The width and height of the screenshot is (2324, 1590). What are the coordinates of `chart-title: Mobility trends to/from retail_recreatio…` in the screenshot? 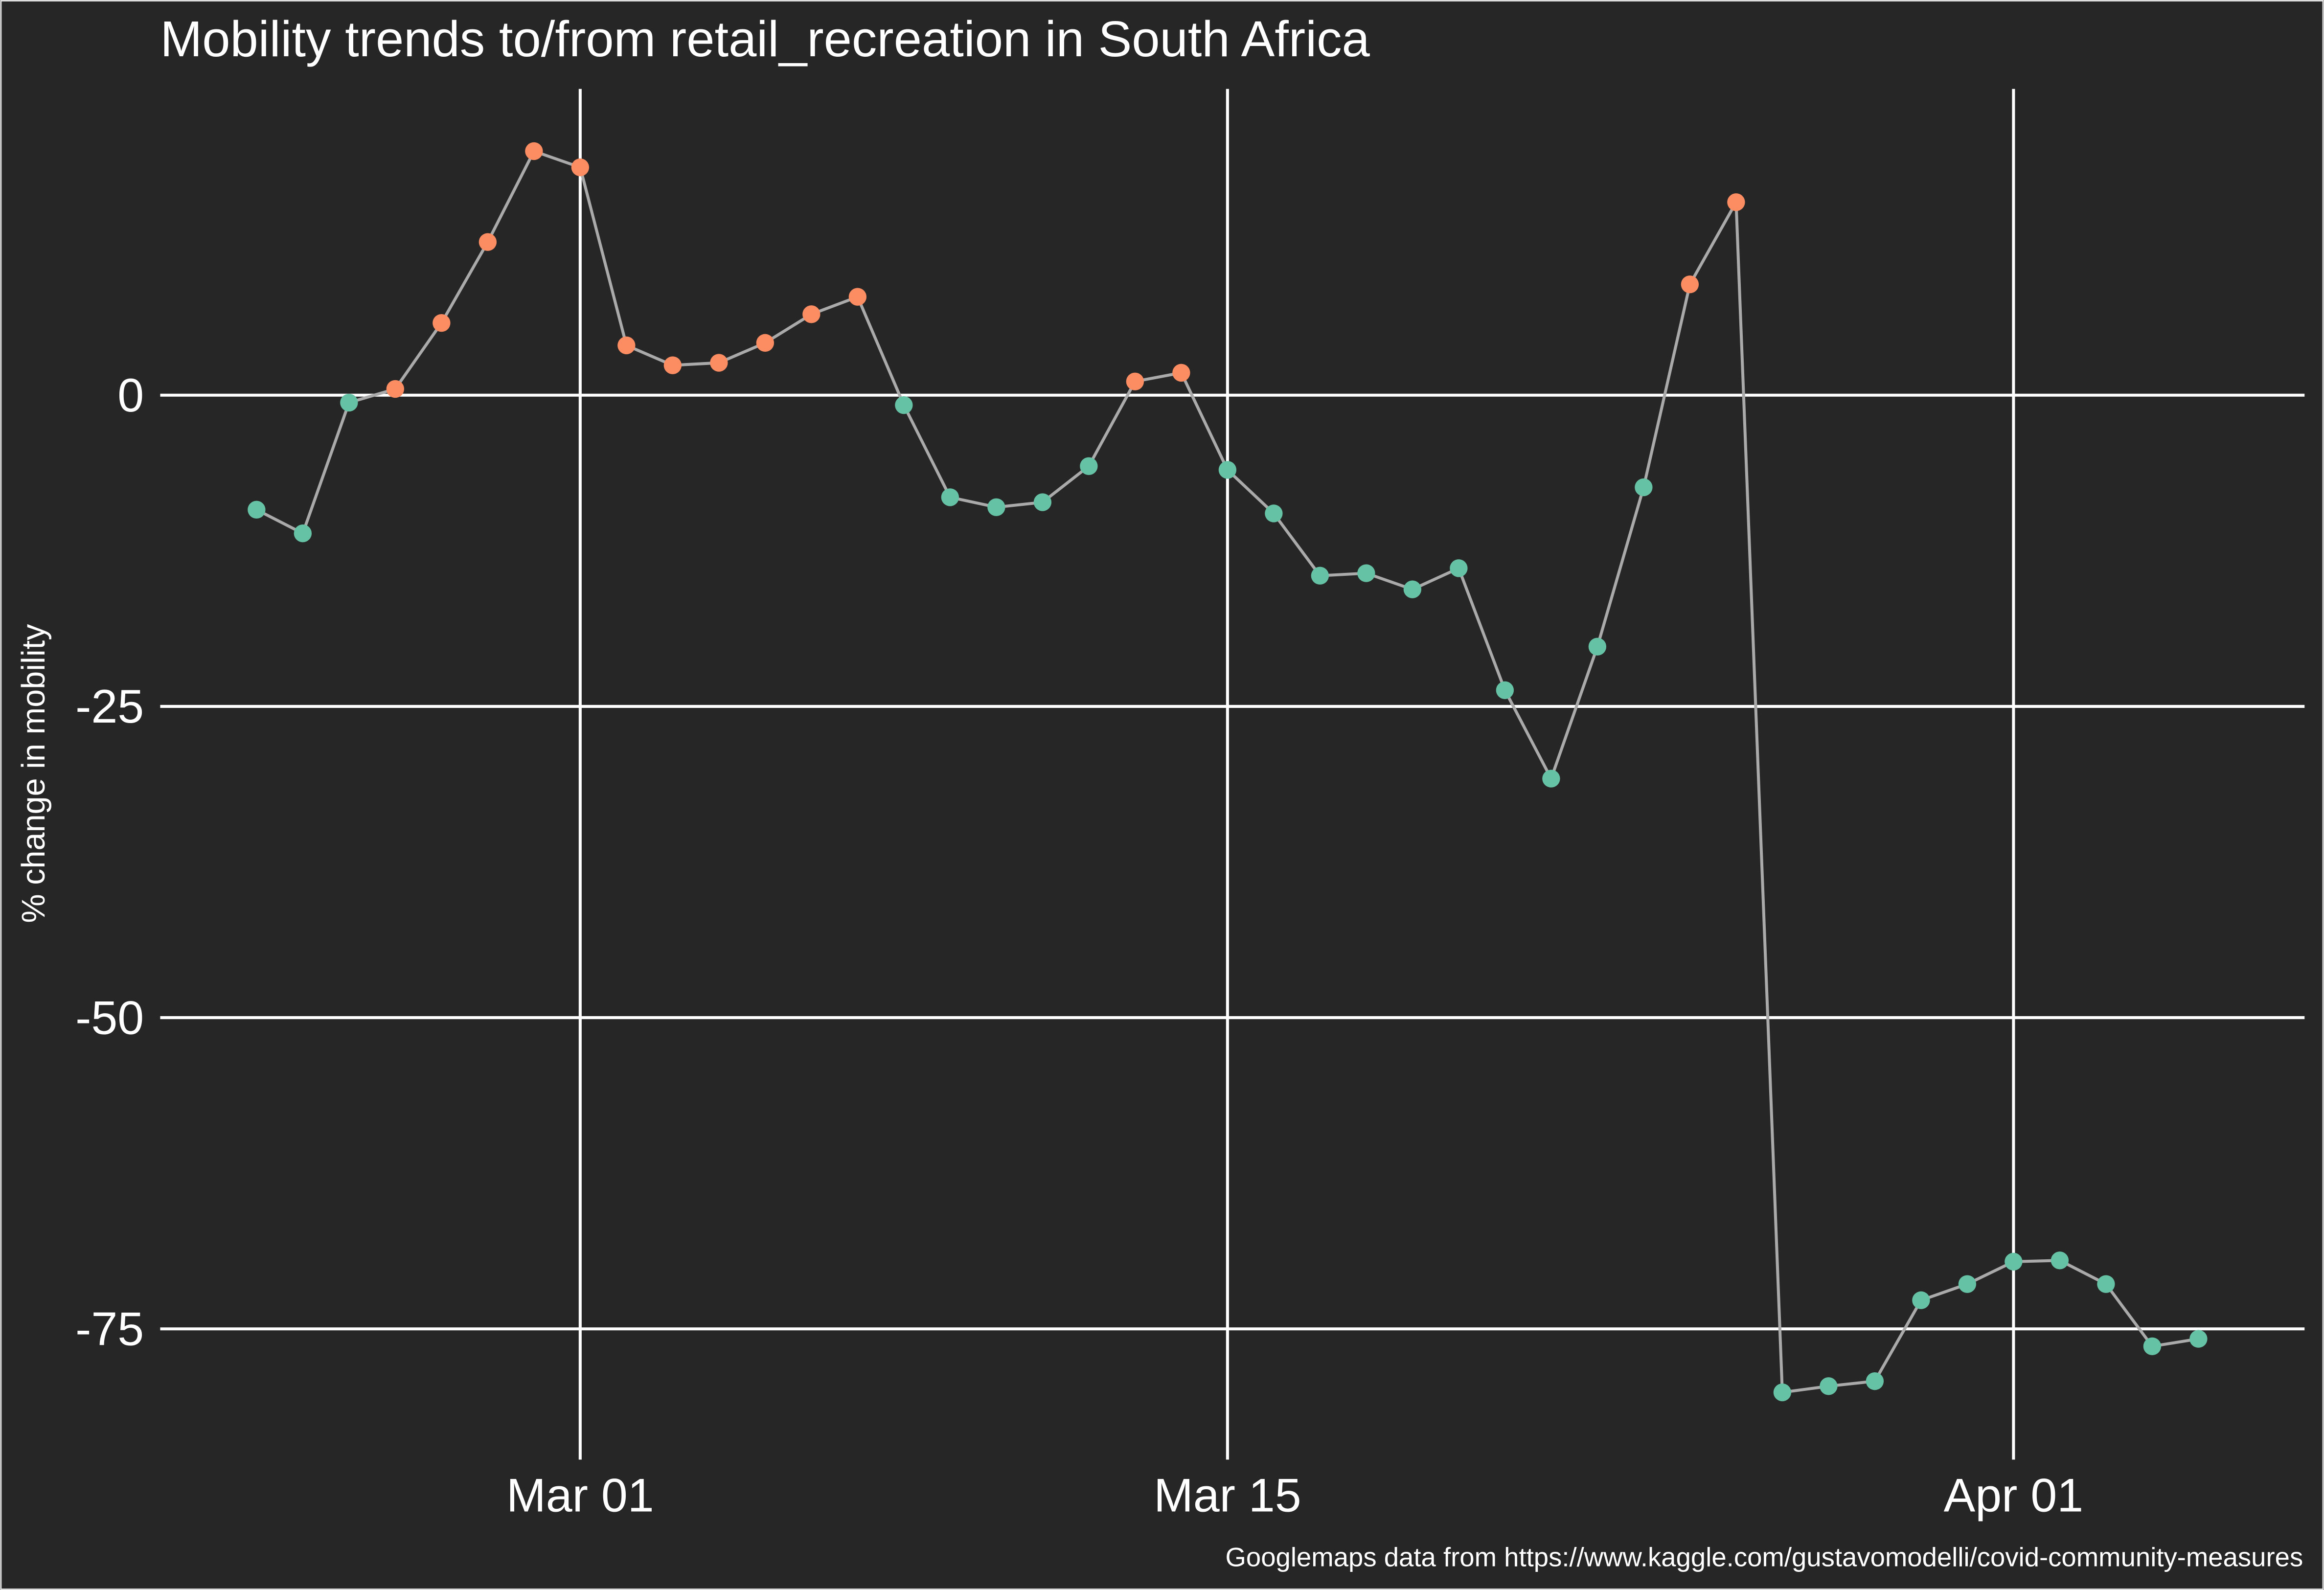 It's located at (765, 39).